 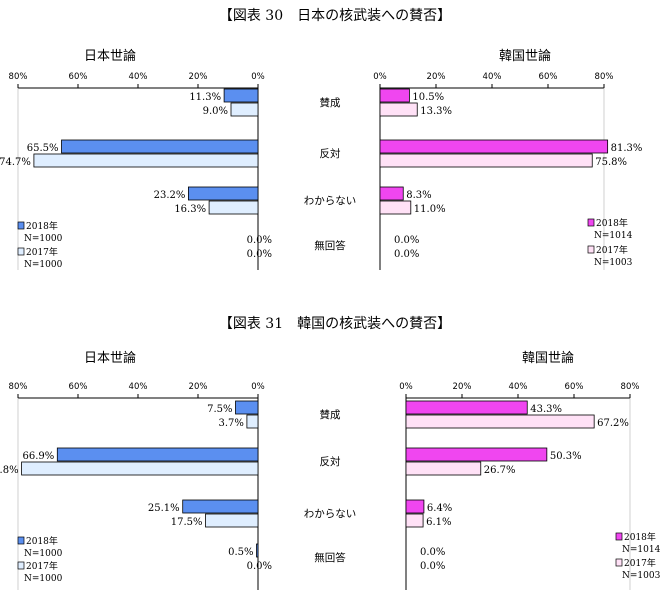 I want to click on data-label: 50.3%, so click(x=566, y=456).